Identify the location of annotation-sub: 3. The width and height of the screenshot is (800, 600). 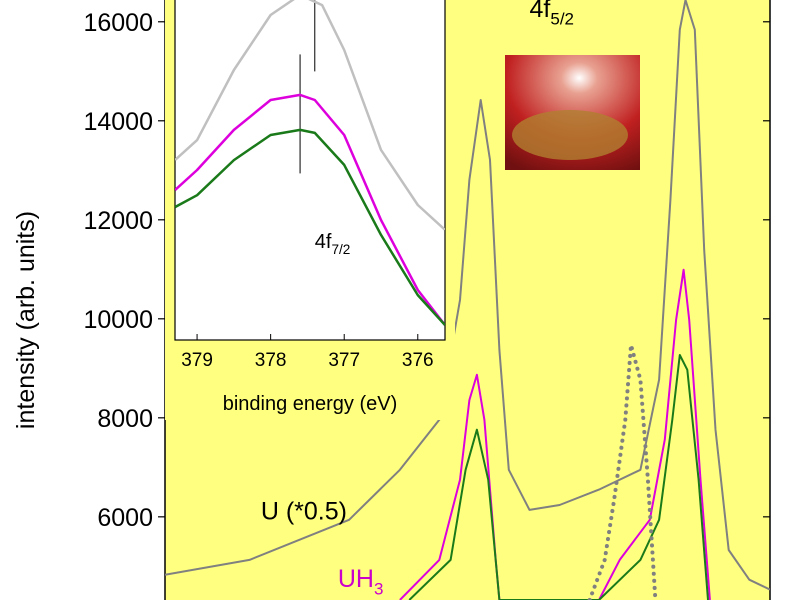
(378, 589).